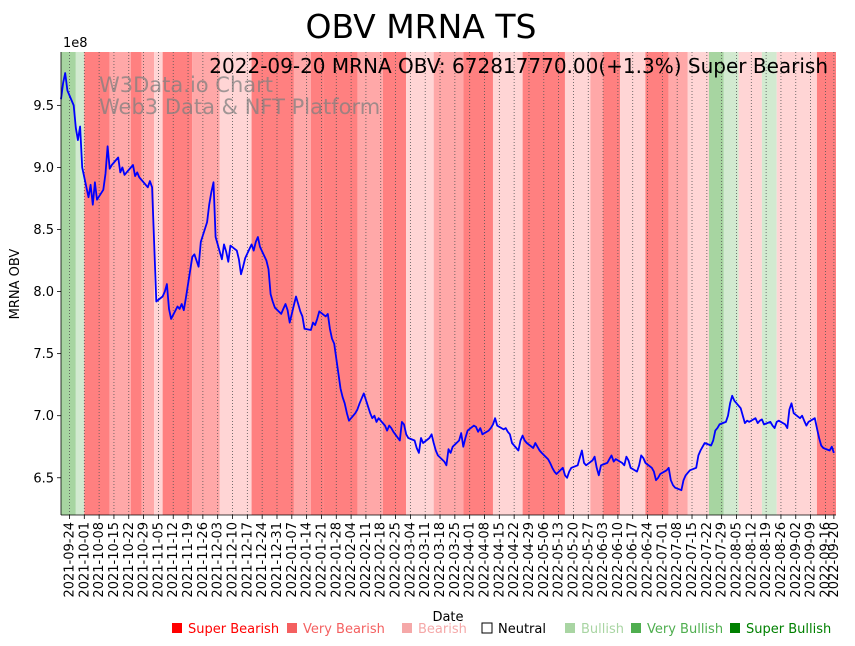 This screenshot has width=855, height=646. What do you see at coordinates (447, 617) in the screenshot?
I see `x-axis-label: Date` at bounding box center [447, 617].